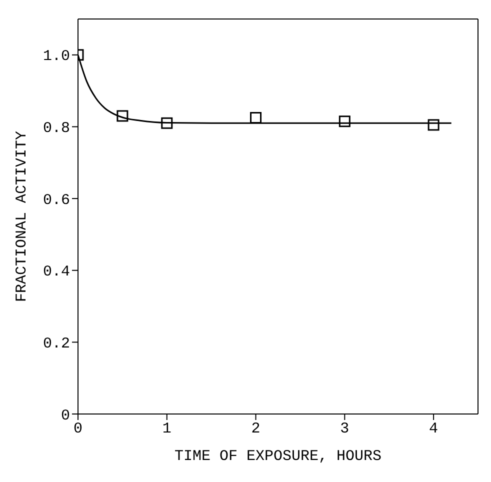 The height and width of the screenshot is (482, 491). Describe the element at coordinates (345, 429) in the screenshot. I see `x-tick-label: 3` at that location.